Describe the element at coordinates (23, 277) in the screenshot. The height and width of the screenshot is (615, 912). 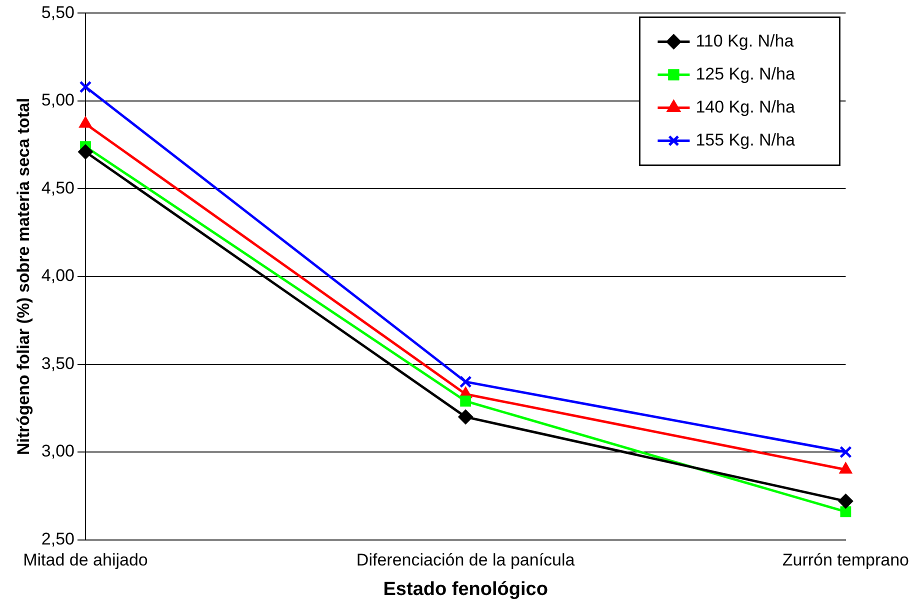
I see `y-axis-title: Nitrógeno foliar (%) sobre materia seca total` at that location.